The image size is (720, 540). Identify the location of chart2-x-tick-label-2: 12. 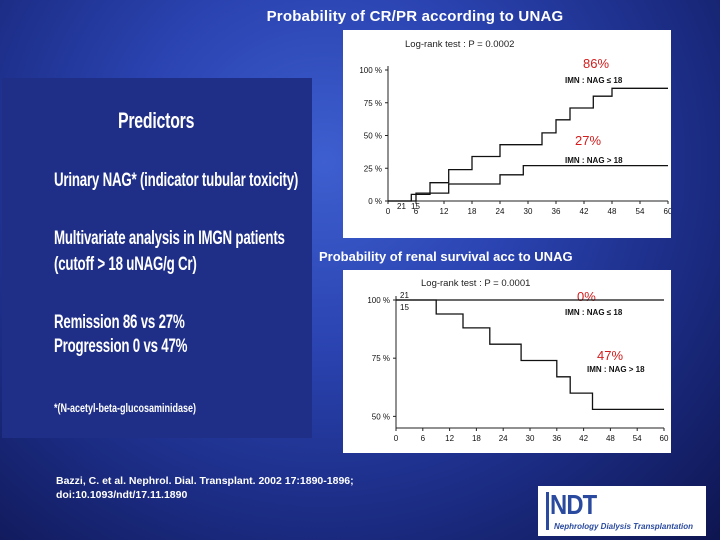
(449, 438).